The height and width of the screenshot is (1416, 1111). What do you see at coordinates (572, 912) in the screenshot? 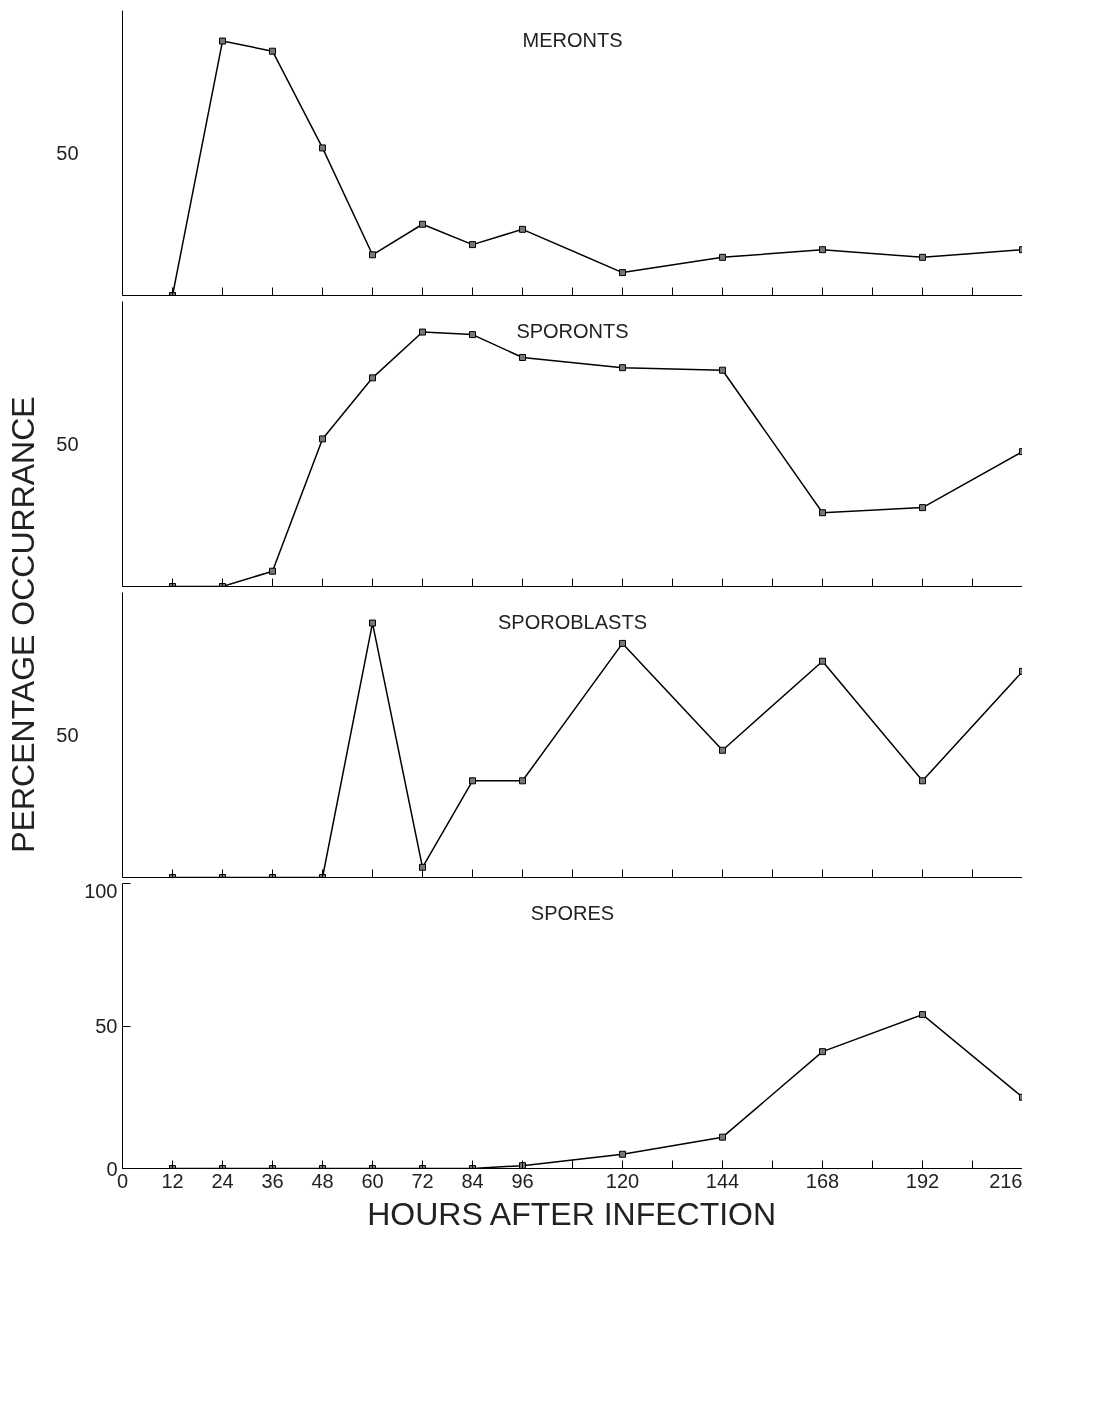
I see `text: SPORES` at bounding box center [572, 912].